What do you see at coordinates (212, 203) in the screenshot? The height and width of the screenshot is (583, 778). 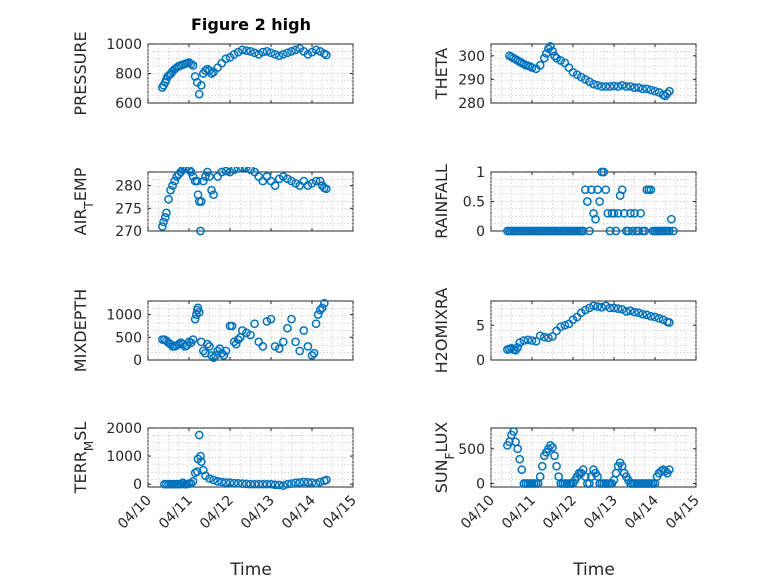 I see `subplot-3: 270 275 280 AIRTEMP` at bounding box center [212, 203].